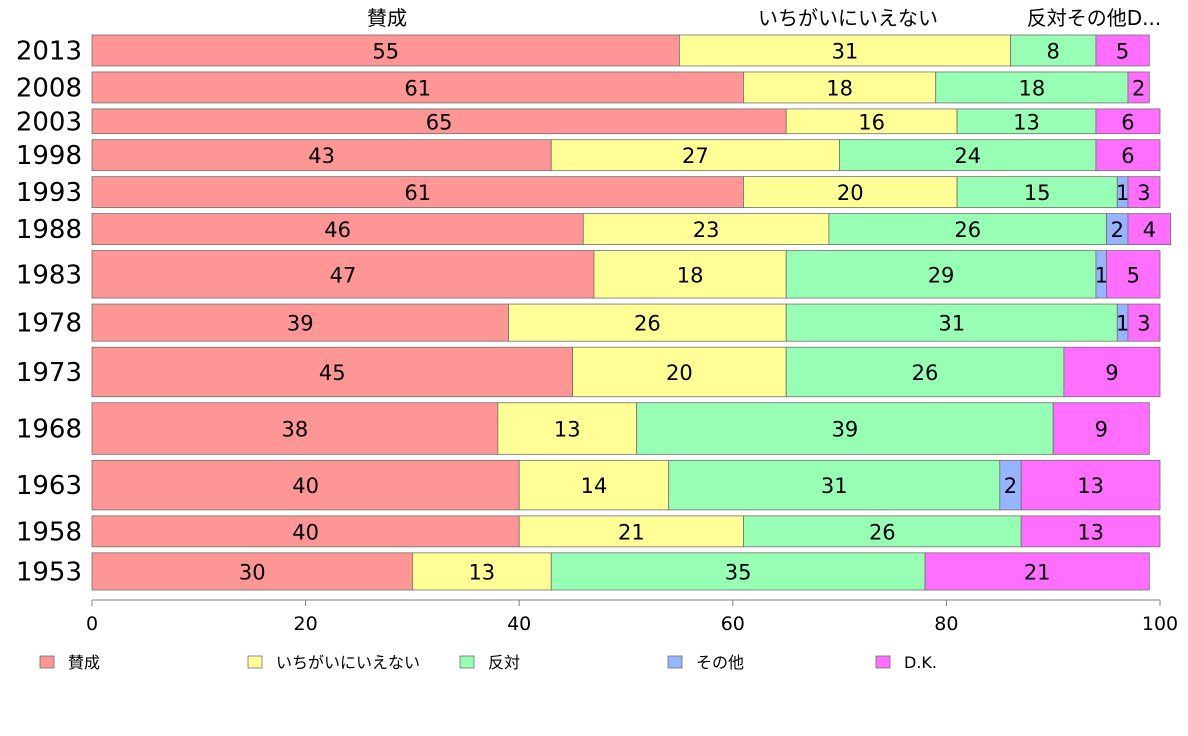 The height and width of the screenshot is (736, 1188). What do you see at coordinates (387, 18) in the screenshot?
I see `top-label-sansei: 賛成` at bounding box center [387, 18].